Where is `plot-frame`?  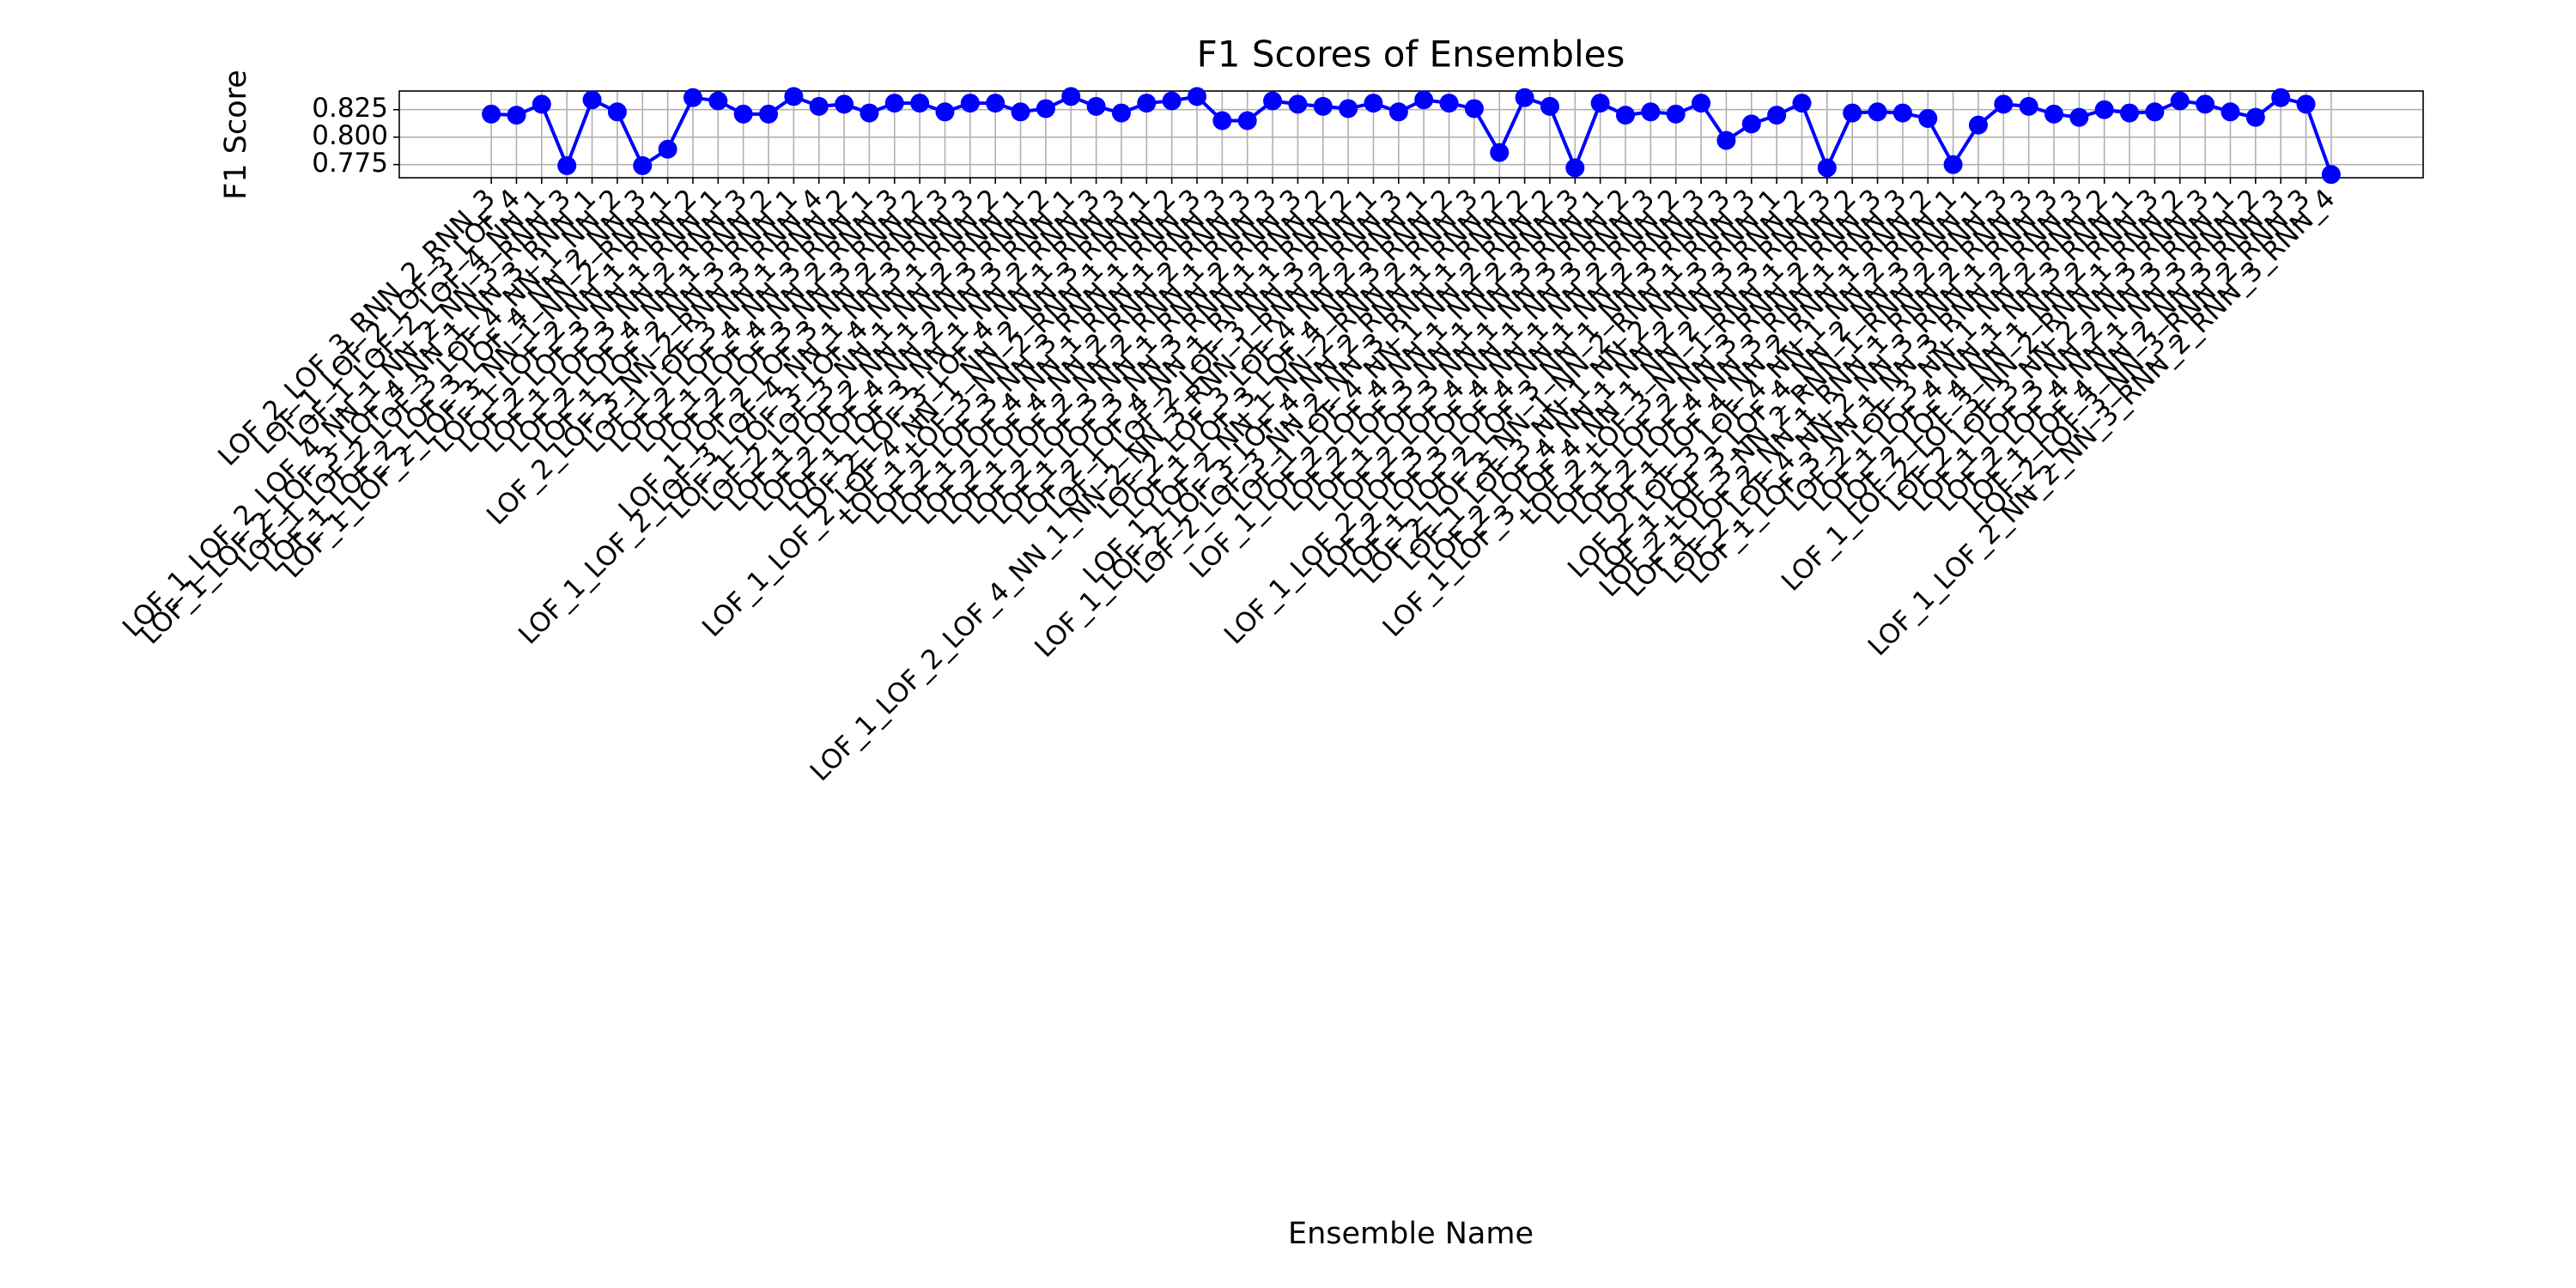
plot-frame is located at coordinates (1411, 134).